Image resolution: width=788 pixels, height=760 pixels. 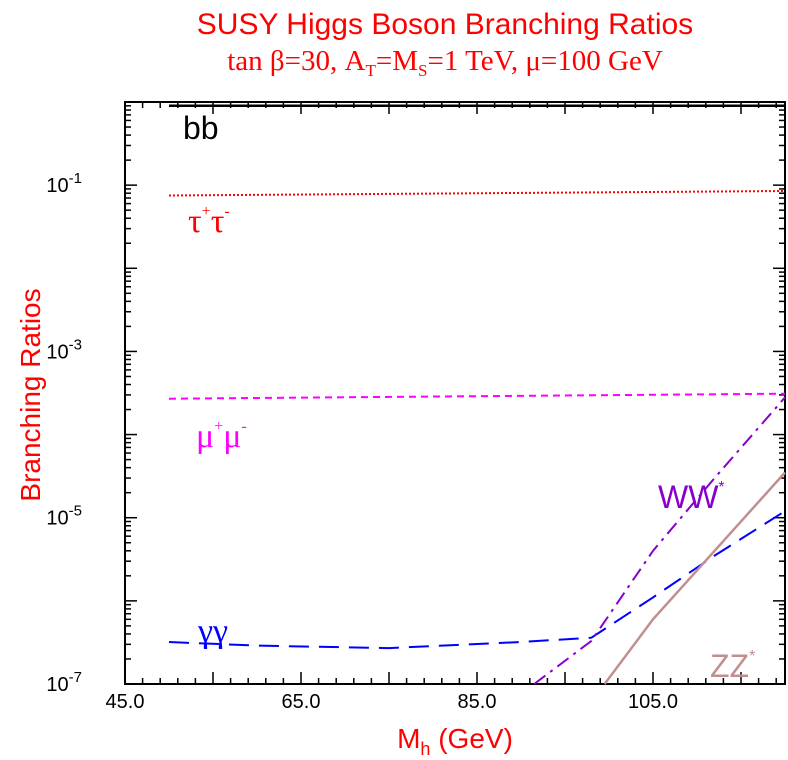 What do you see at coordinates (477, 580) in the screenshot?
I see `series-line-γγ` at bounding box center [477, 580].